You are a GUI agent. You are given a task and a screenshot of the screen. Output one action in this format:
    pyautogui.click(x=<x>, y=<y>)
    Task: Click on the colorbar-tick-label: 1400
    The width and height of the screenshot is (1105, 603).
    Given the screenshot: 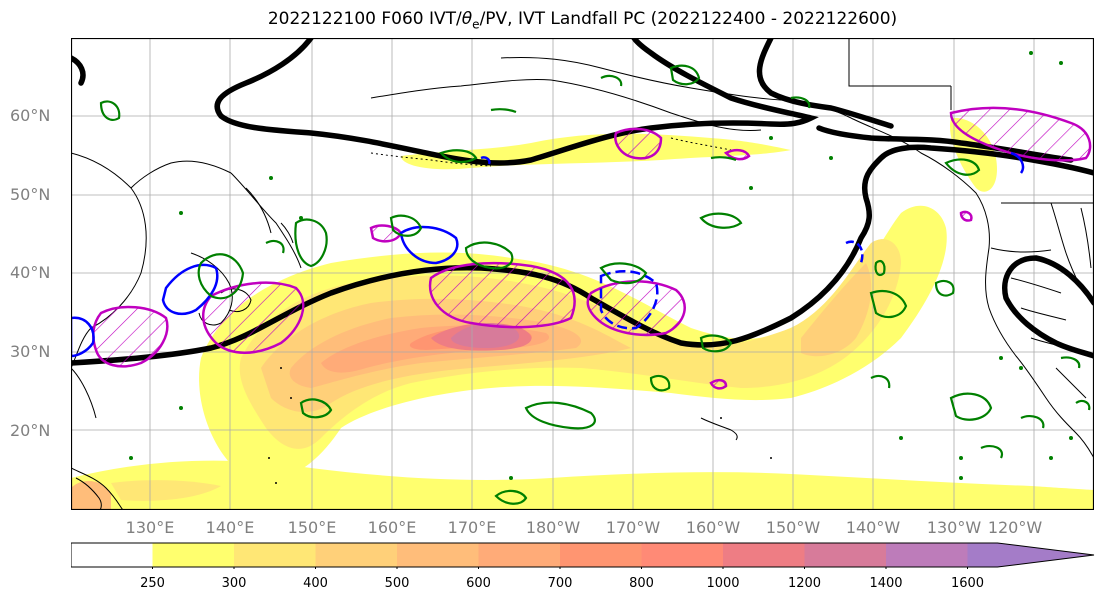 What is the action you would take?
    pyautogui.click(x=886, y=583)
    